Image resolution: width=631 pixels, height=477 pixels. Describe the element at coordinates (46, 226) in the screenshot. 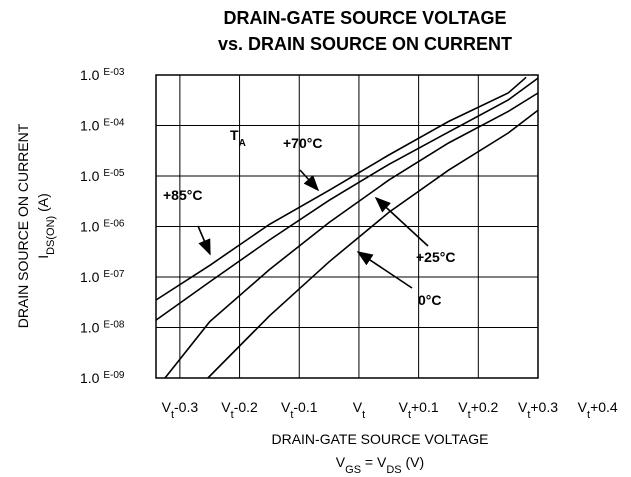

I see `y-axis-label: IDS(ON) (A)` at that location.